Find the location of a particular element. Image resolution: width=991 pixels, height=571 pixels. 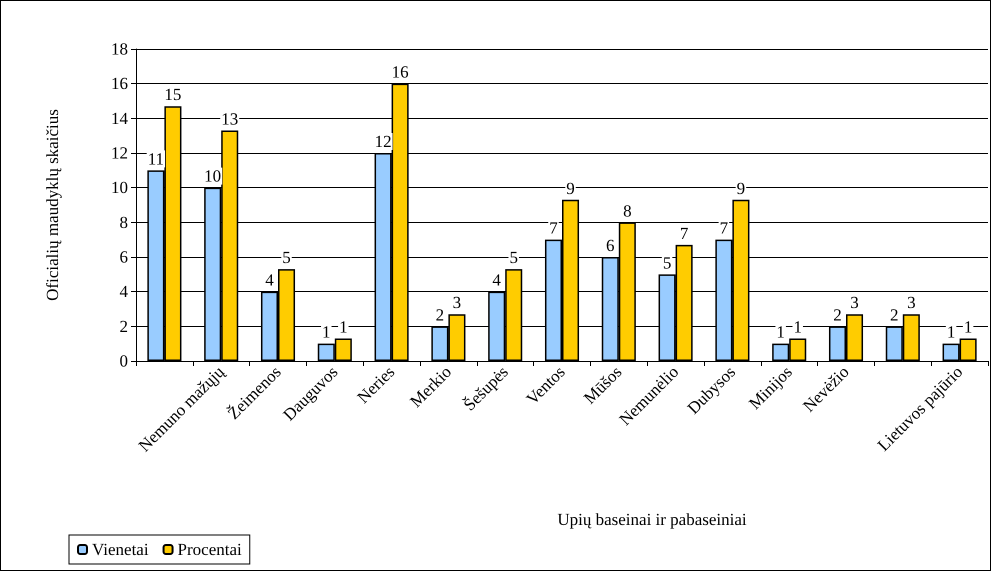

data-label: 10 is located at coordinates (213, 176).